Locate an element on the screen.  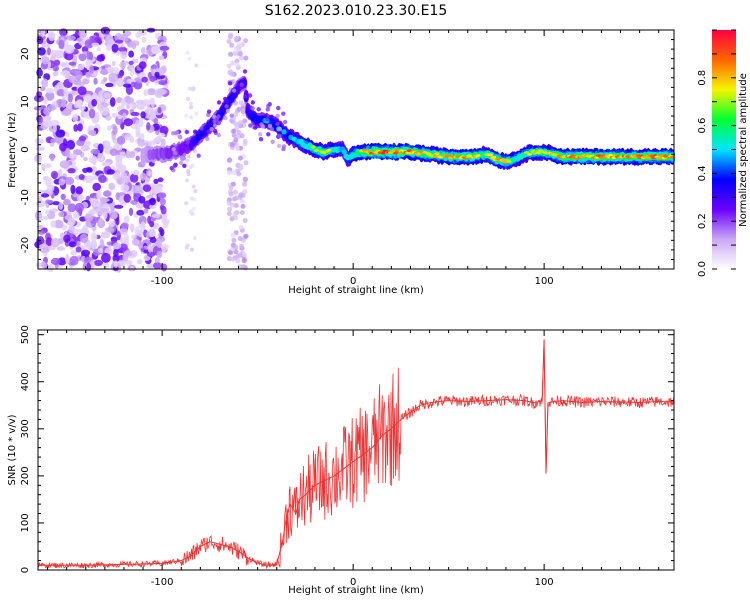
snr-xtick-label: -100 is located at coordinates (162, 582).